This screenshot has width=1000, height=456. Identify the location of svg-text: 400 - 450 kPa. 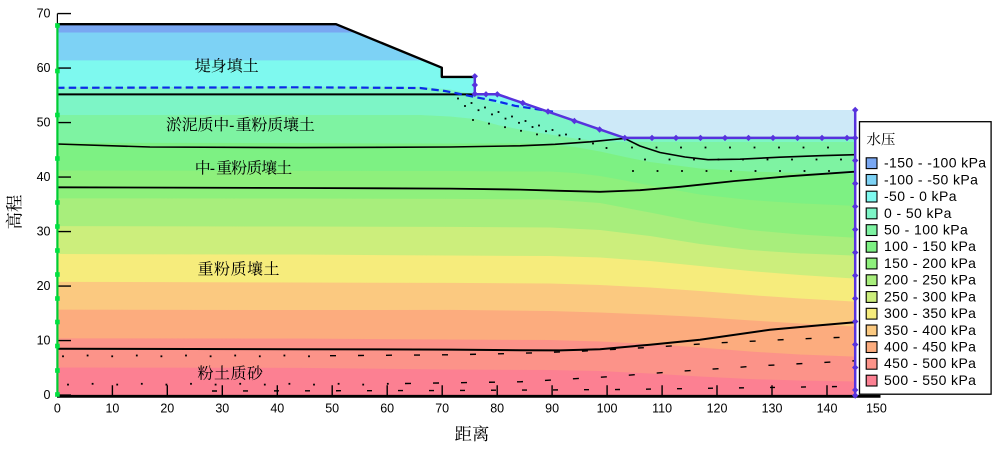
(930, 347).